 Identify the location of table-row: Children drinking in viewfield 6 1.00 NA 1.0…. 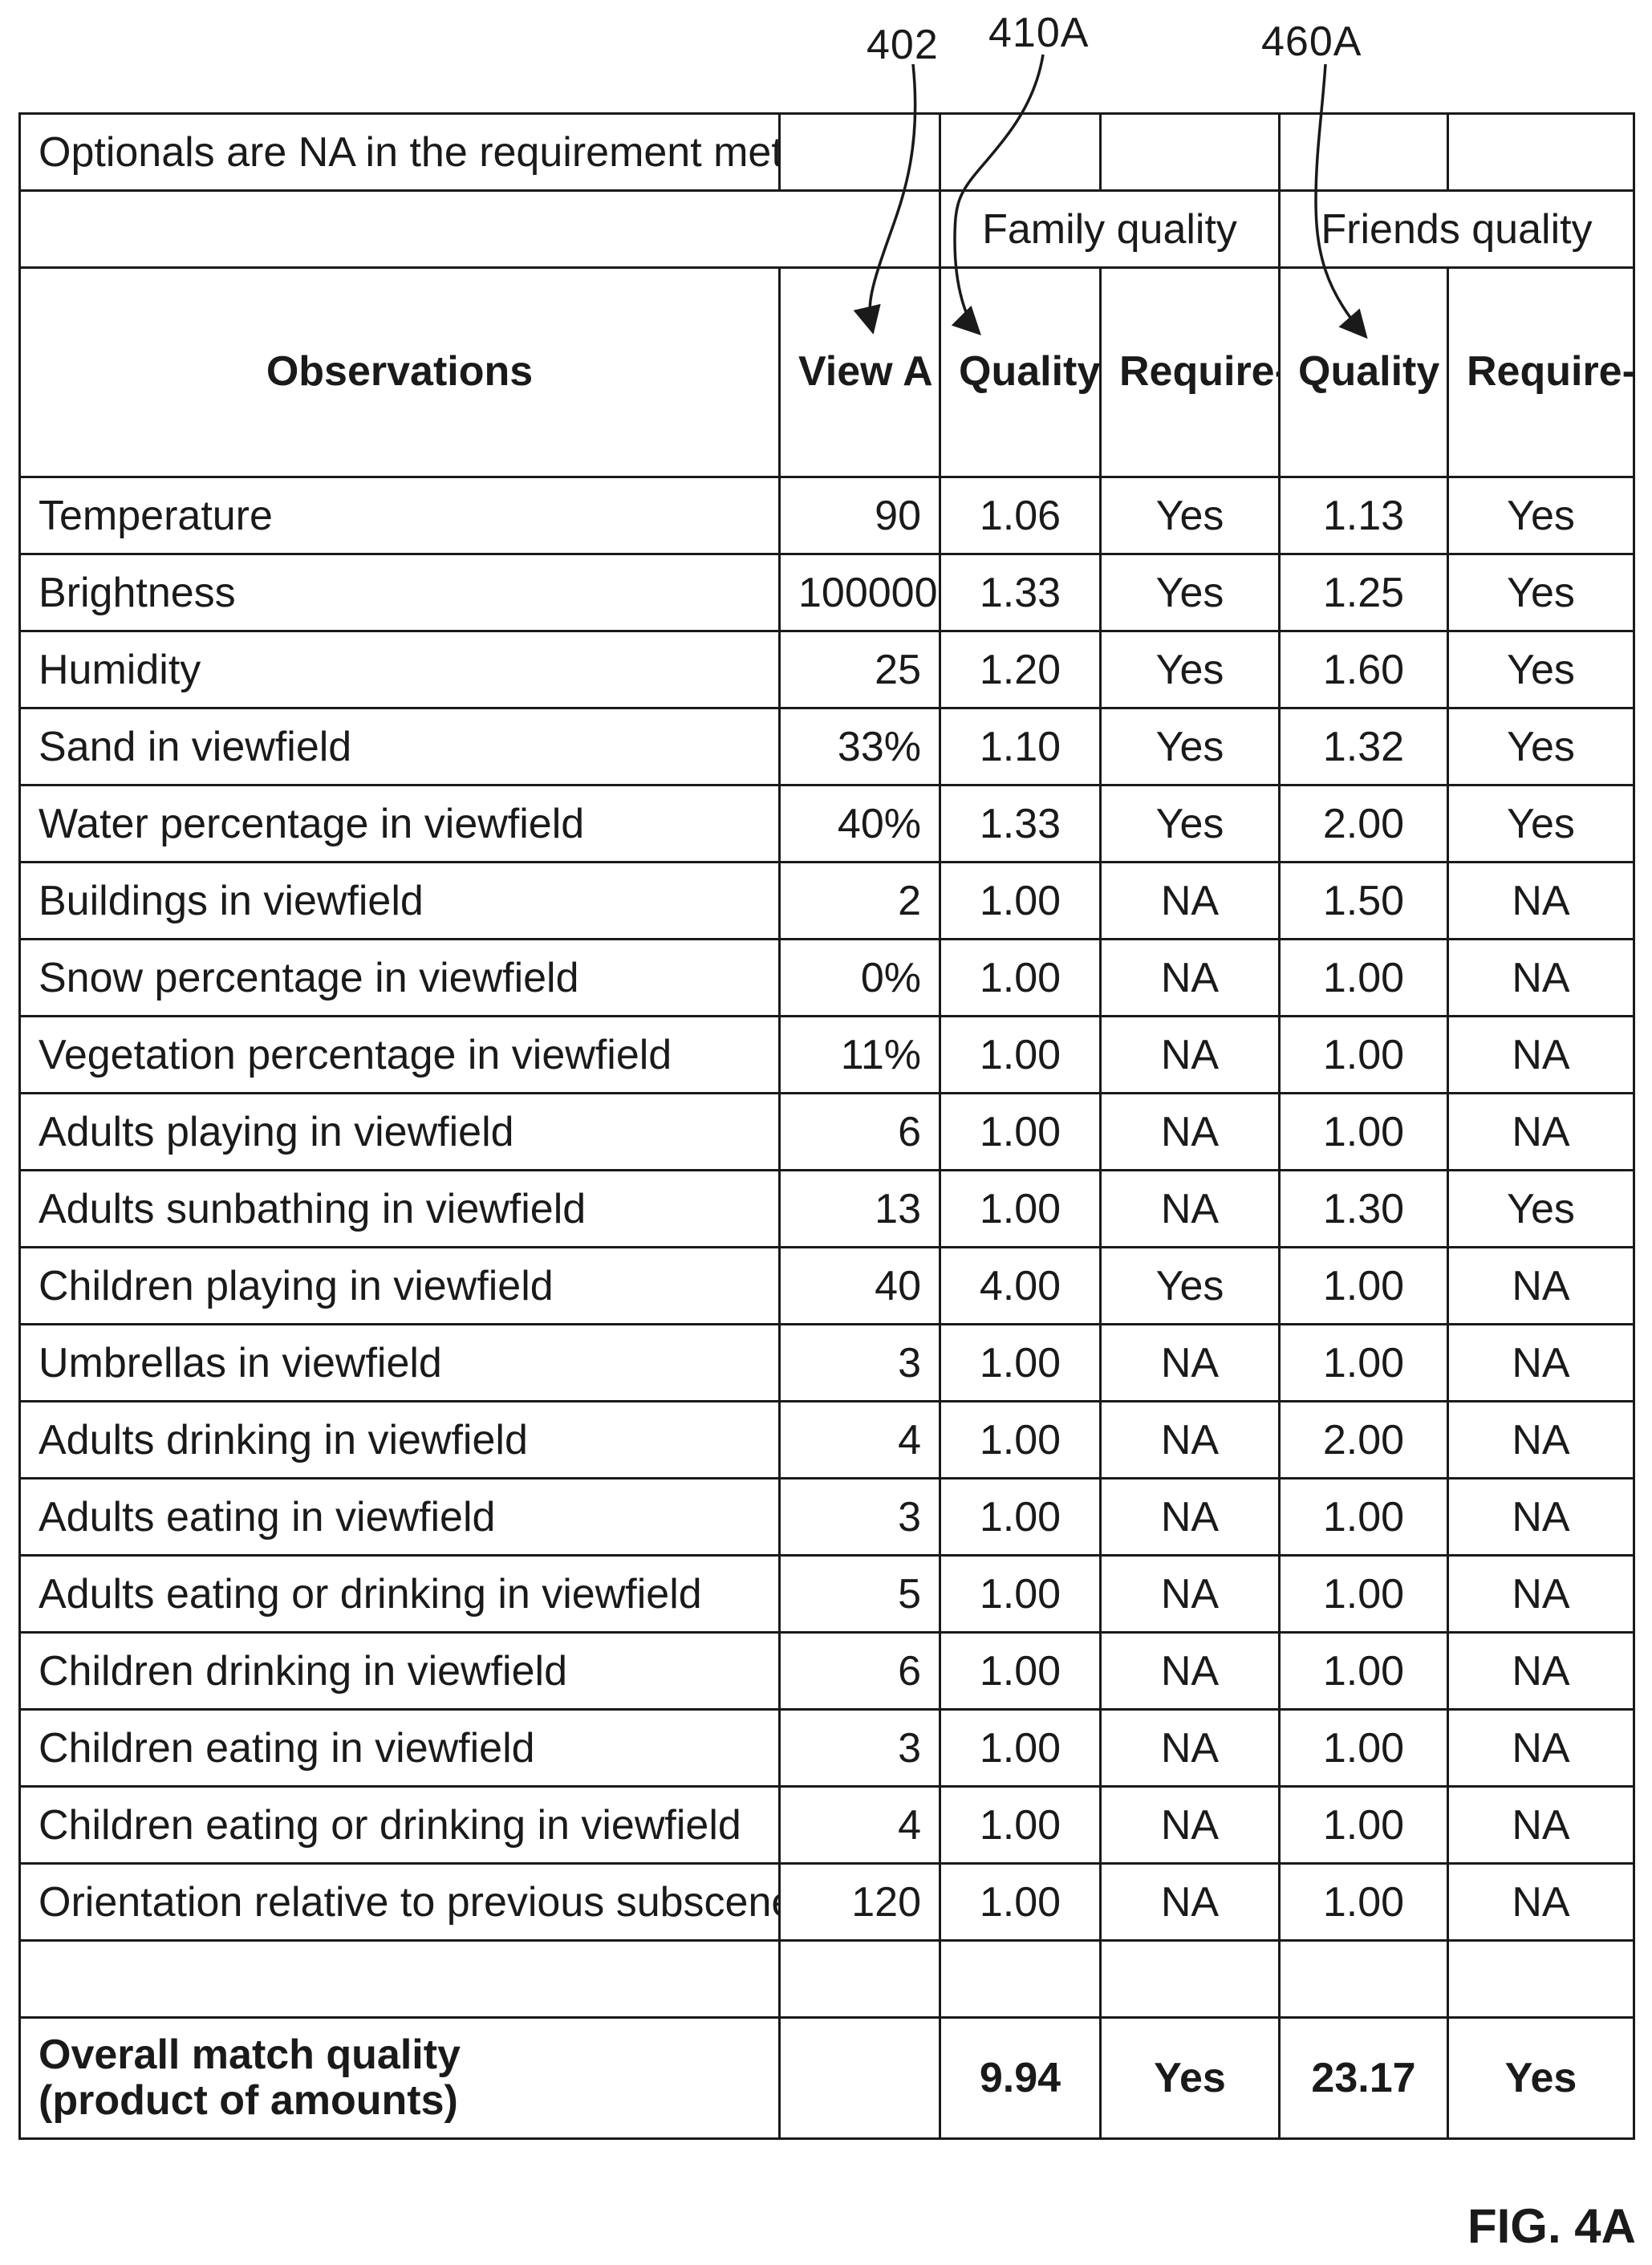
(826, 1671).